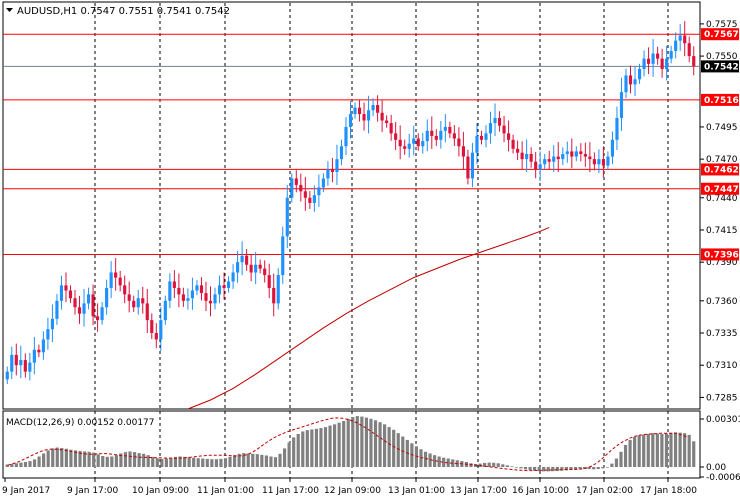 Image resolution: width=740 pixels, height=500 pixels. Describe the element at coordinates (716, 468) in the screenshot. I see `macd-y-tick-label: 0.00` at that location.